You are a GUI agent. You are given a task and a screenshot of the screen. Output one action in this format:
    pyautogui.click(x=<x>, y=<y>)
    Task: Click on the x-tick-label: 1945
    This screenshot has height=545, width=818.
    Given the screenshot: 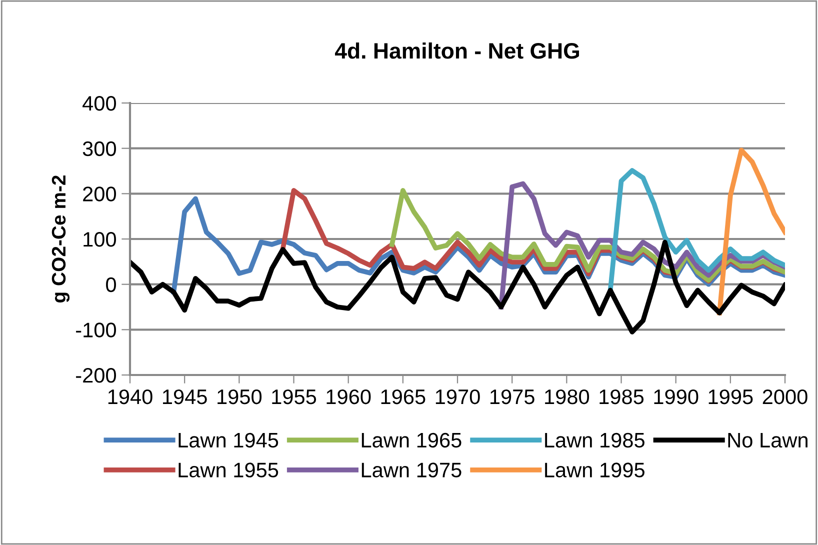 What is the action you would take?
    pyautogui.click(x=185, y=396)
    